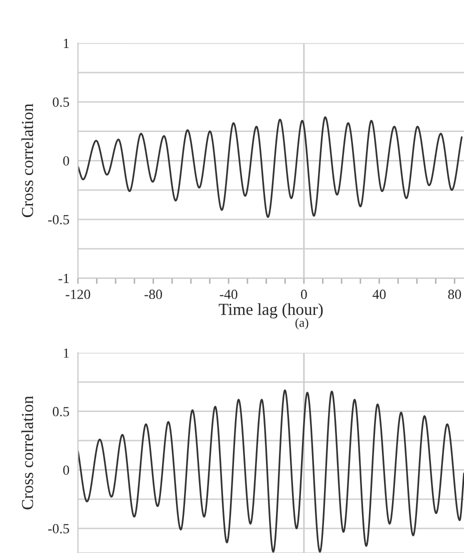 Image resolution: width=464 pixels, height=553 pixels. What do you see at coordinates (229, 295) in the screenshot?
I see `x-tick-label: -40` at bounding box center [229, 295].